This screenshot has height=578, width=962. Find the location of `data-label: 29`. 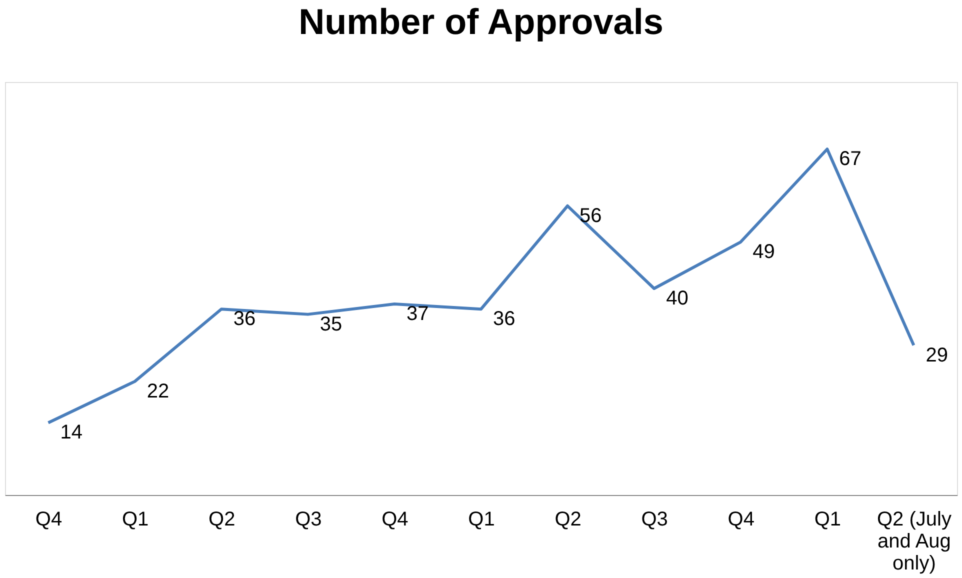

data-label: 29 is located at coordinates (937, 355).